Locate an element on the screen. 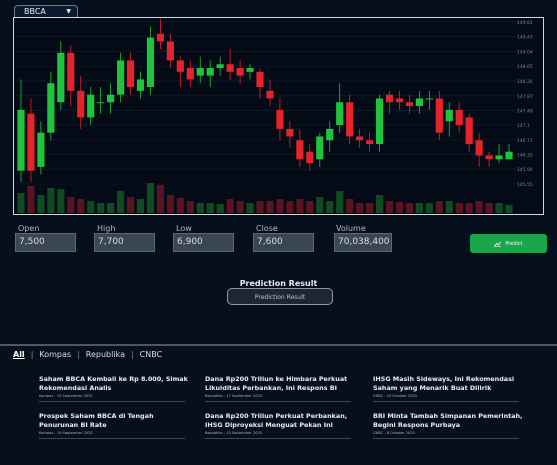 The image size is (557, 465). ticker-select: BBCA ▼ is located at coordinates (46, 11).